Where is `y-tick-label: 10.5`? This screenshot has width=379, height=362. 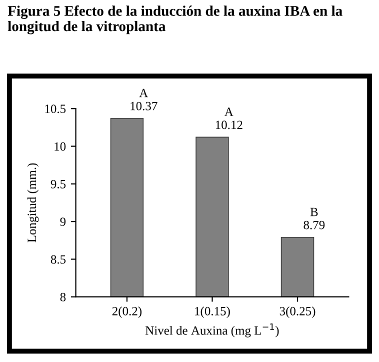
y-tick-label: 10.5 is located at coordinates (55, 109).